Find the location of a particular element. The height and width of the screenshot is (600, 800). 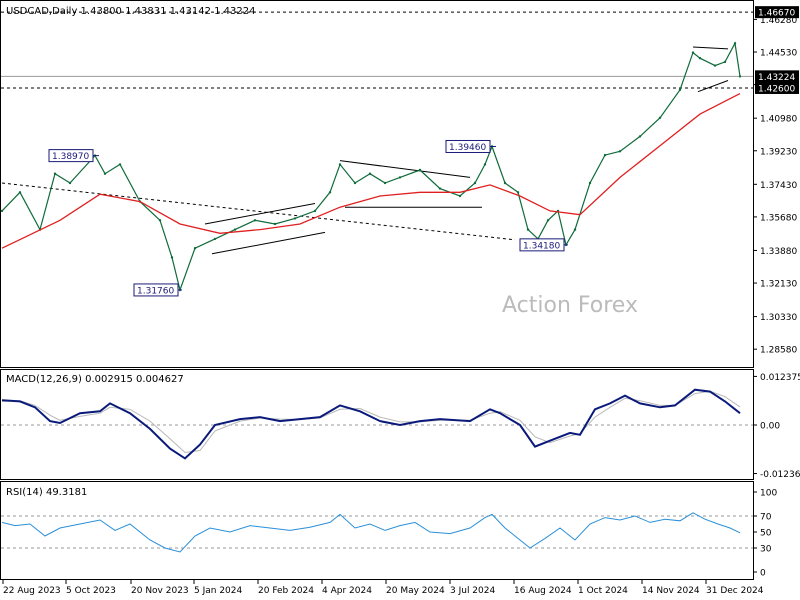

time-tick-label: 20 May 2024 is located at coordinates (415, 591).